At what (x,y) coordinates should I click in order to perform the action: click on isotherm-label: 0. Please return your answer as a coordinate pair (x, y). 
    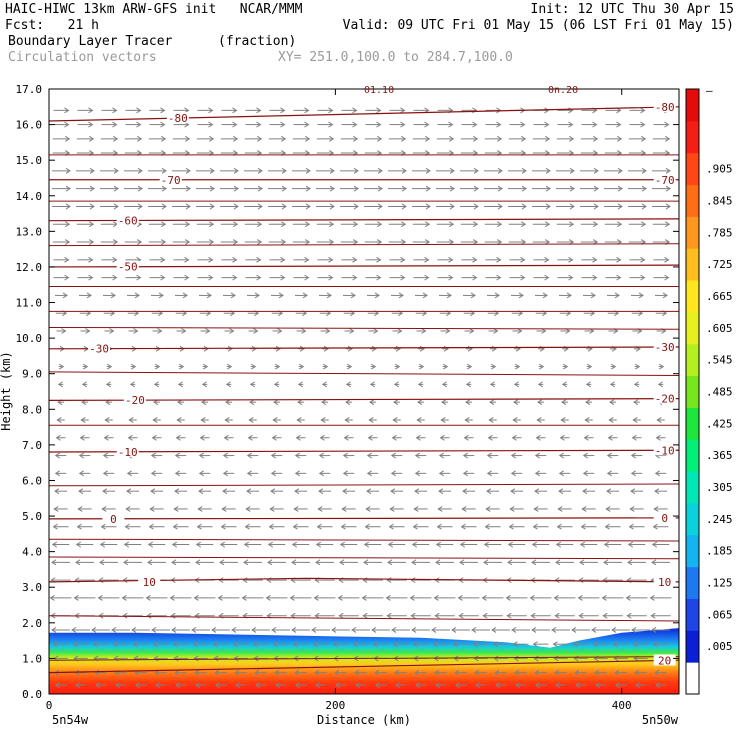
    Looking at the image, I should click on (664, 518).